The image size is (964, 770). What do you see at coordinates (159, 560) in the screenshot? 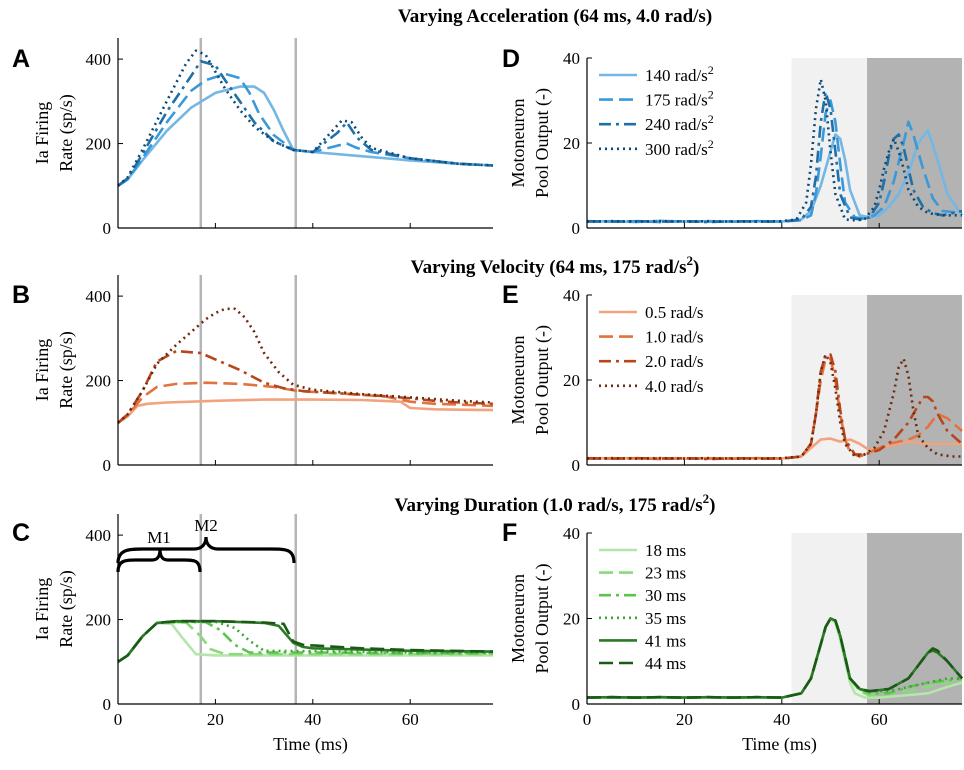
I see `m1-brace` at bounding box center [159, 560].